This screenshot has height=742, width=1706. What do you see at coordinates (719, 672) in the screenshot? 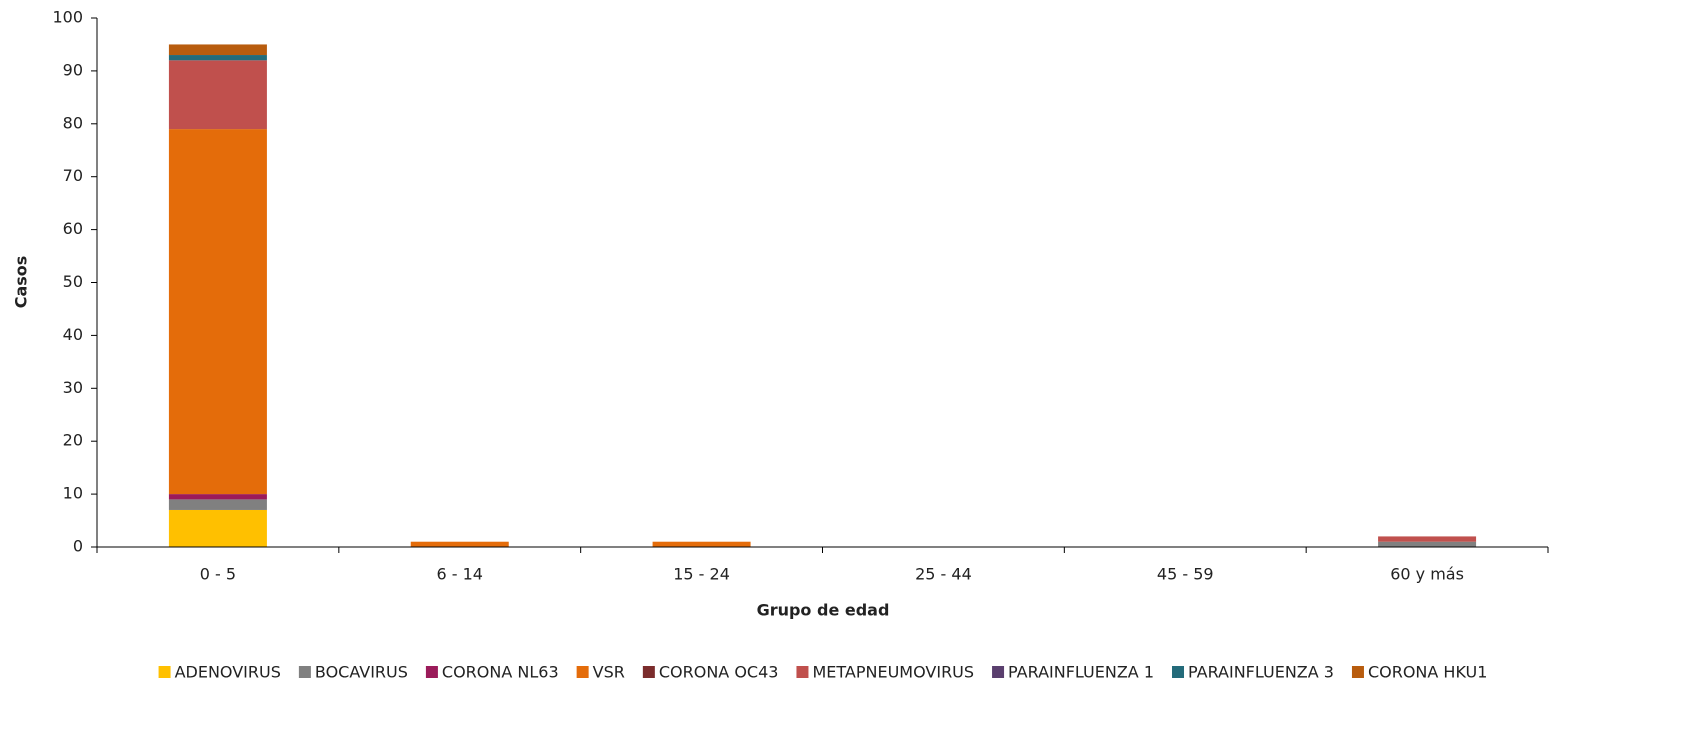
I see `legend-label: CORONA OC43` at bounding box center [719, 672].